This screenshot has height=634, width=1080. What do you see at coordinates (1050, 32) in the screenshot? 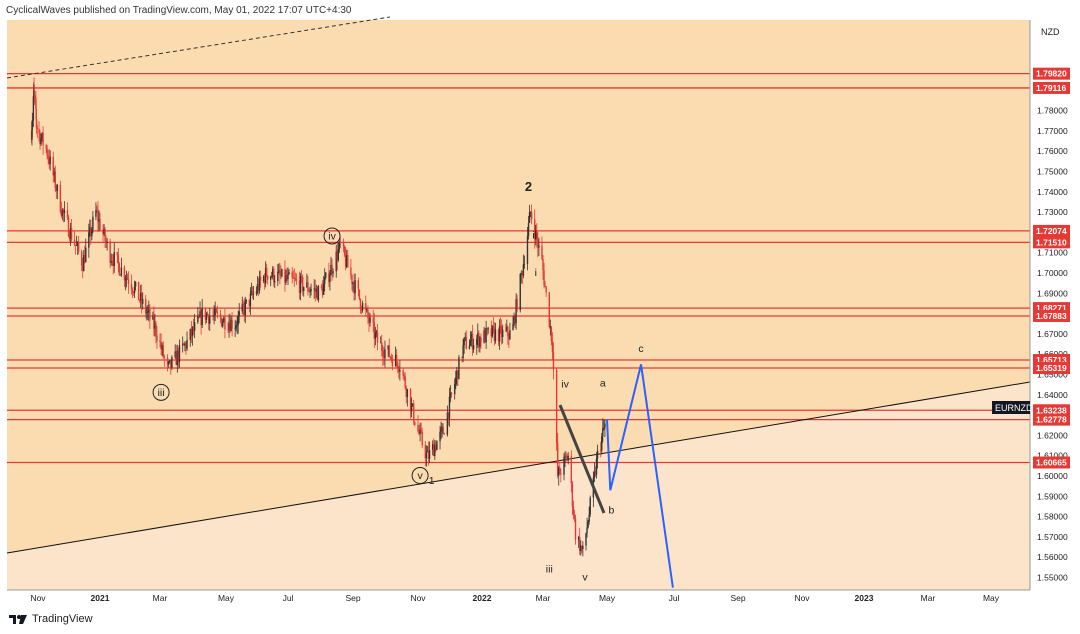
I see `currency-label: NZD` at bounding box center [1050, 32].